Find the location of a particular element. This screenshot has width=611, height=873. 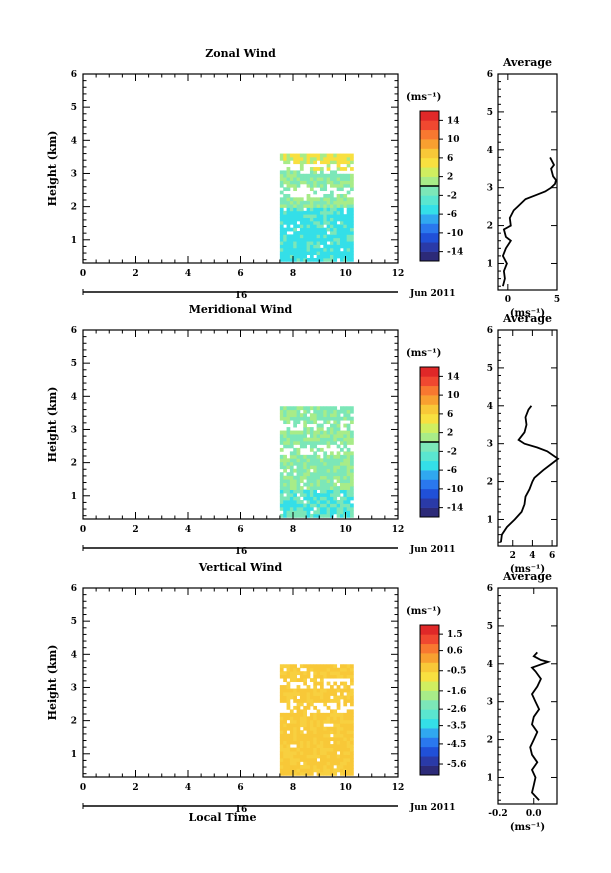

y-tick-label: 3 is located at coordinates (74, 430).